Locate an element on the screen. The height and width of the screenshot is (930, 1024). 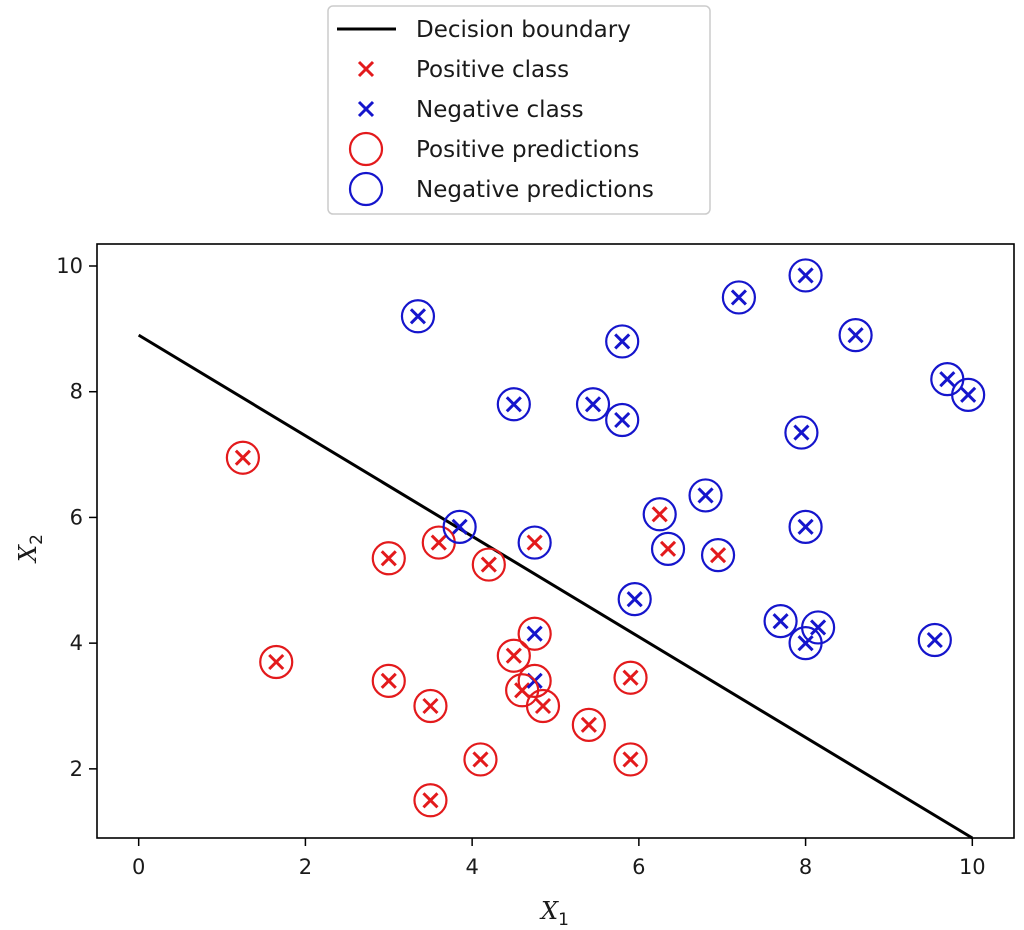
legend-x-swatch is located at coordinates (366, 109).